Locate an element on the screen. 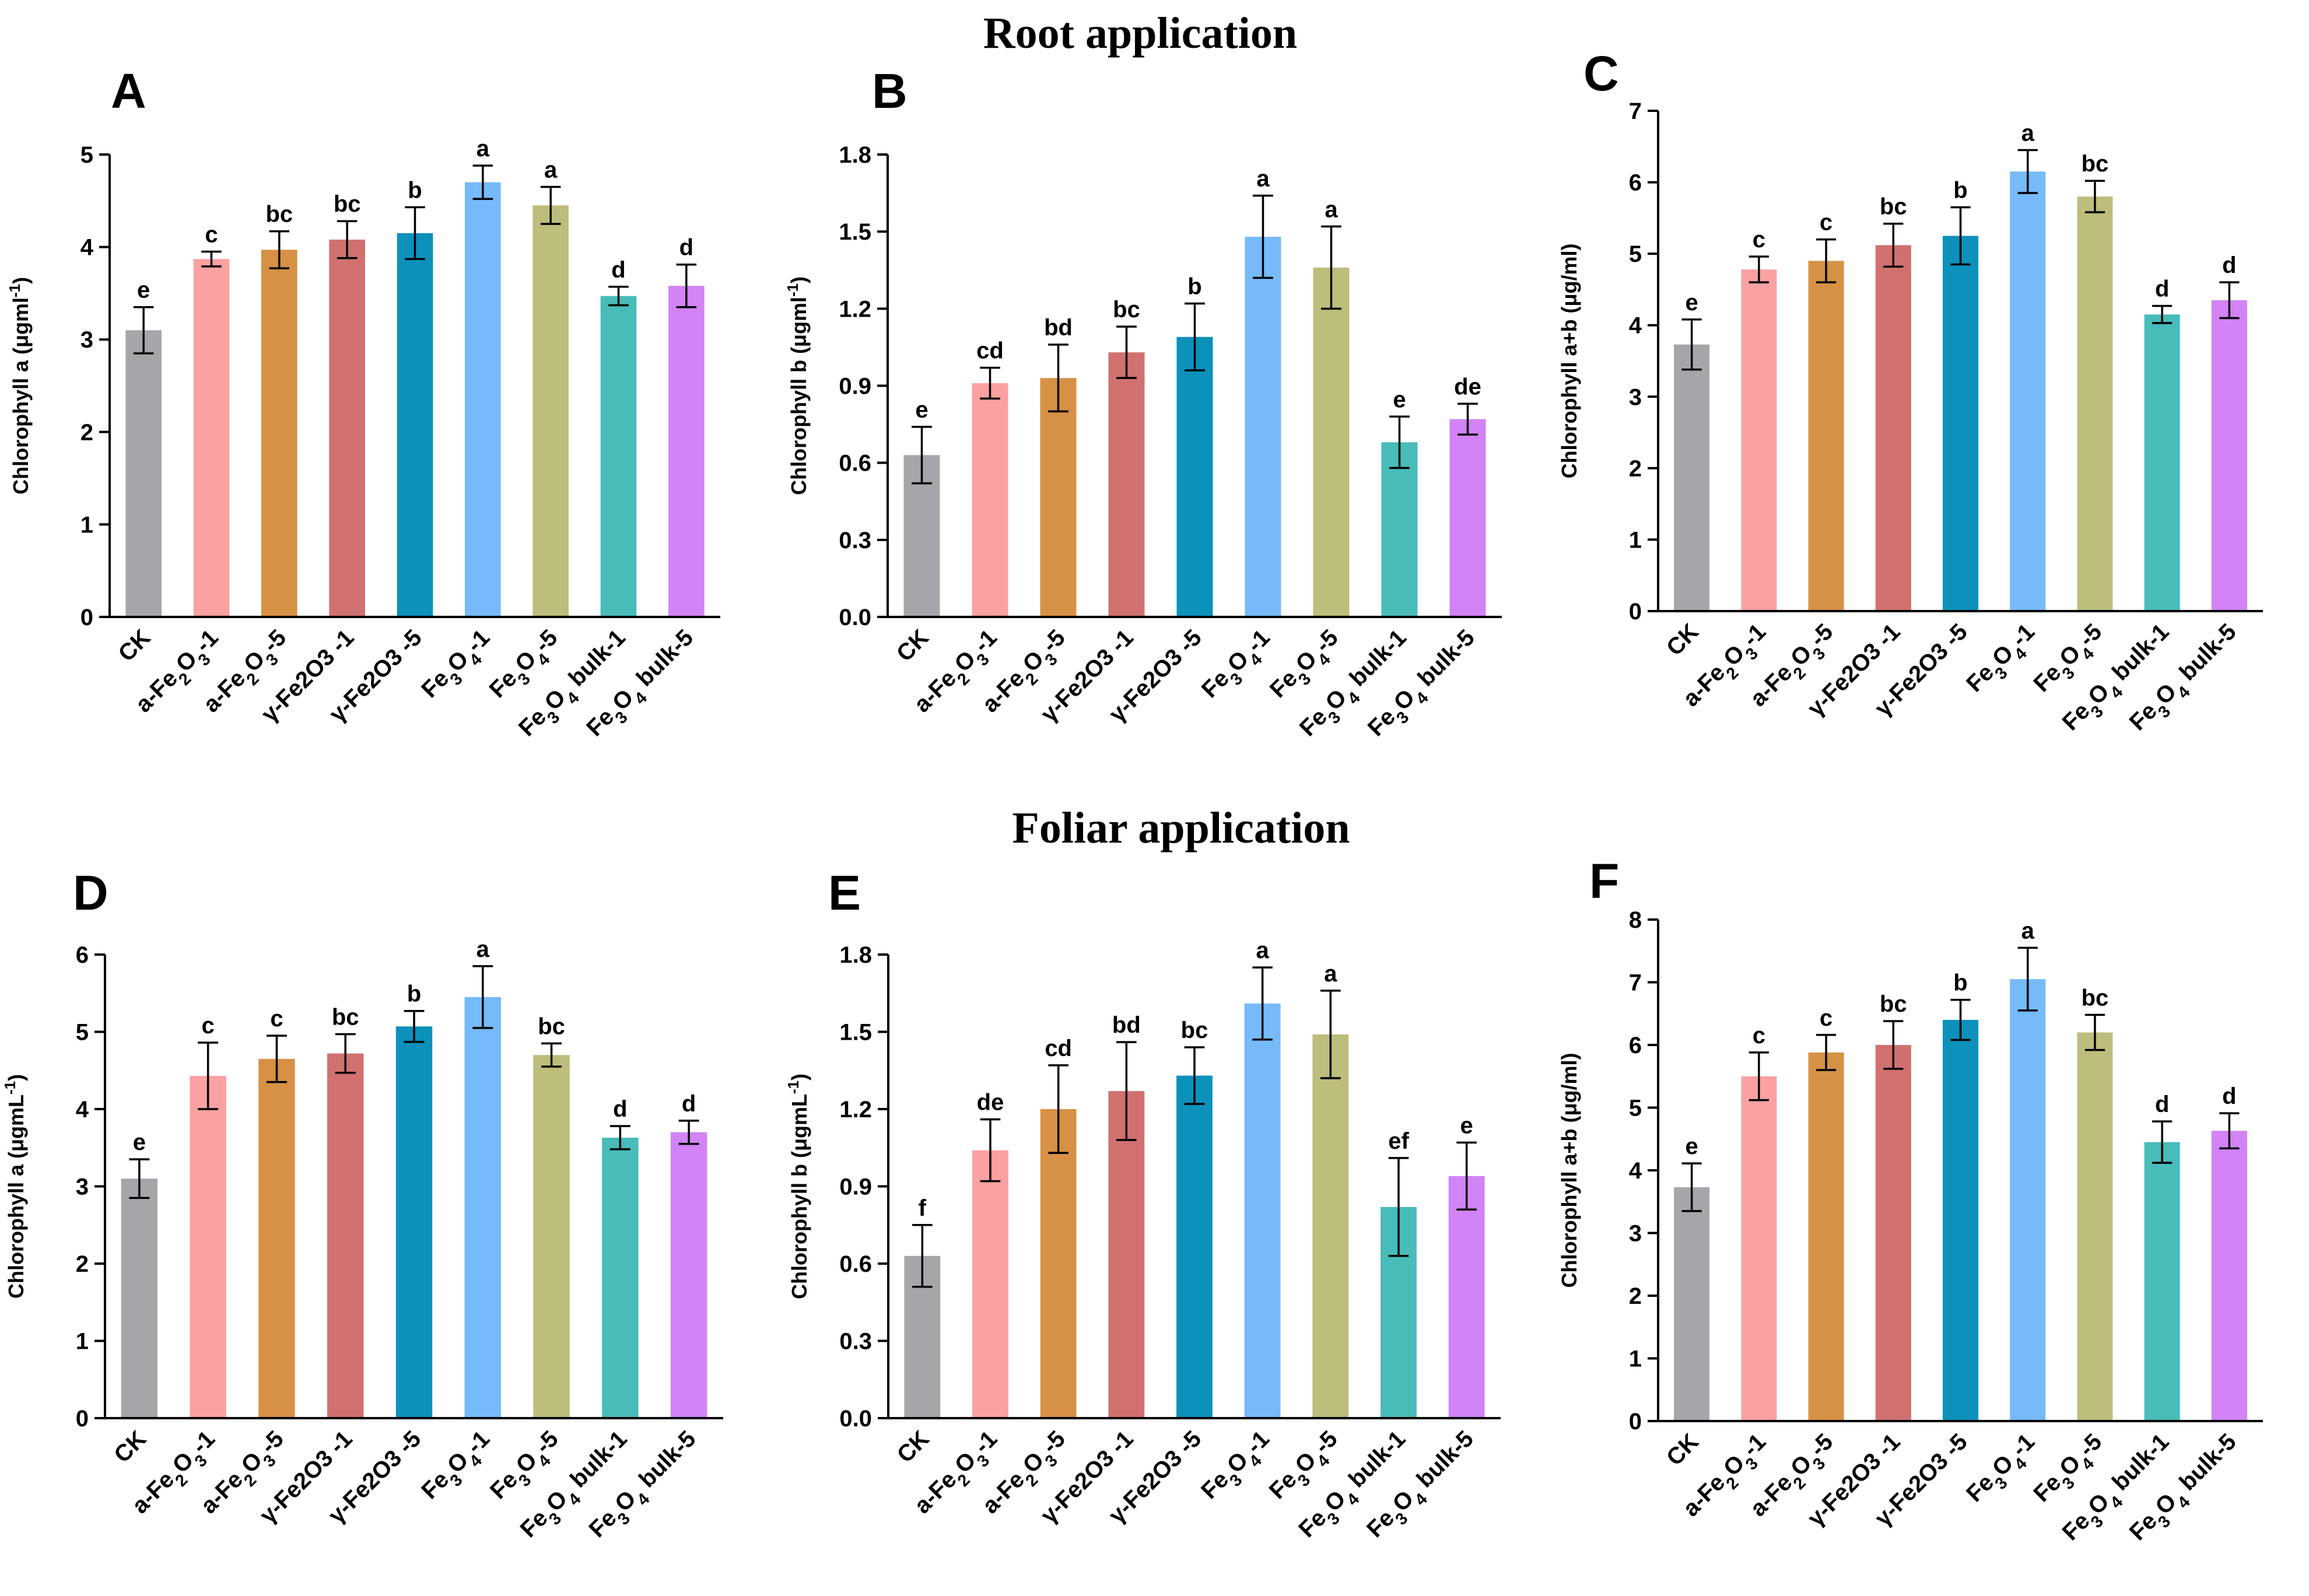  y-tick-label: 8 is located at coordinates (1635, 920).